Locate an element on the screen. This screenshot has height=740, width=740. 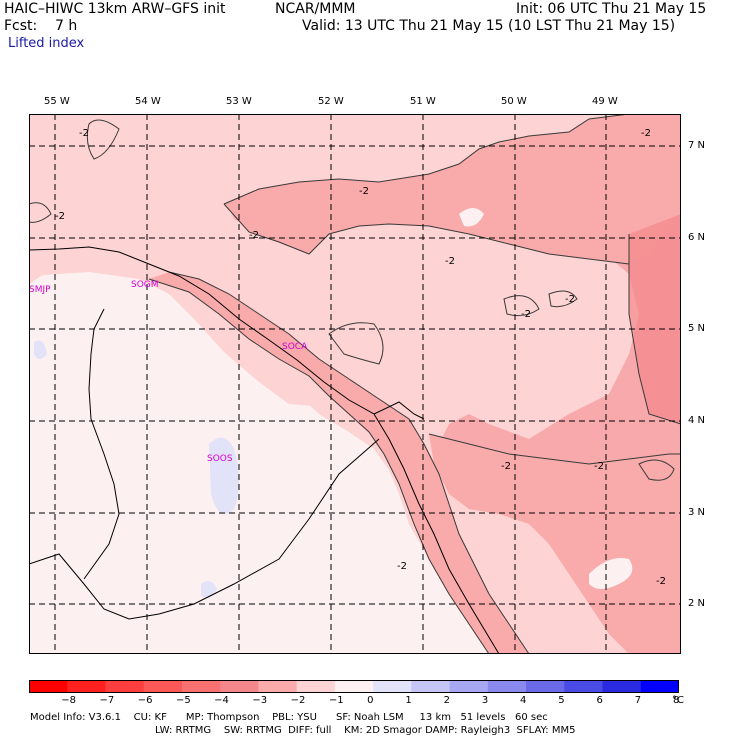
colorbar-tick-label: 7 is located at coordinates (638, 700).